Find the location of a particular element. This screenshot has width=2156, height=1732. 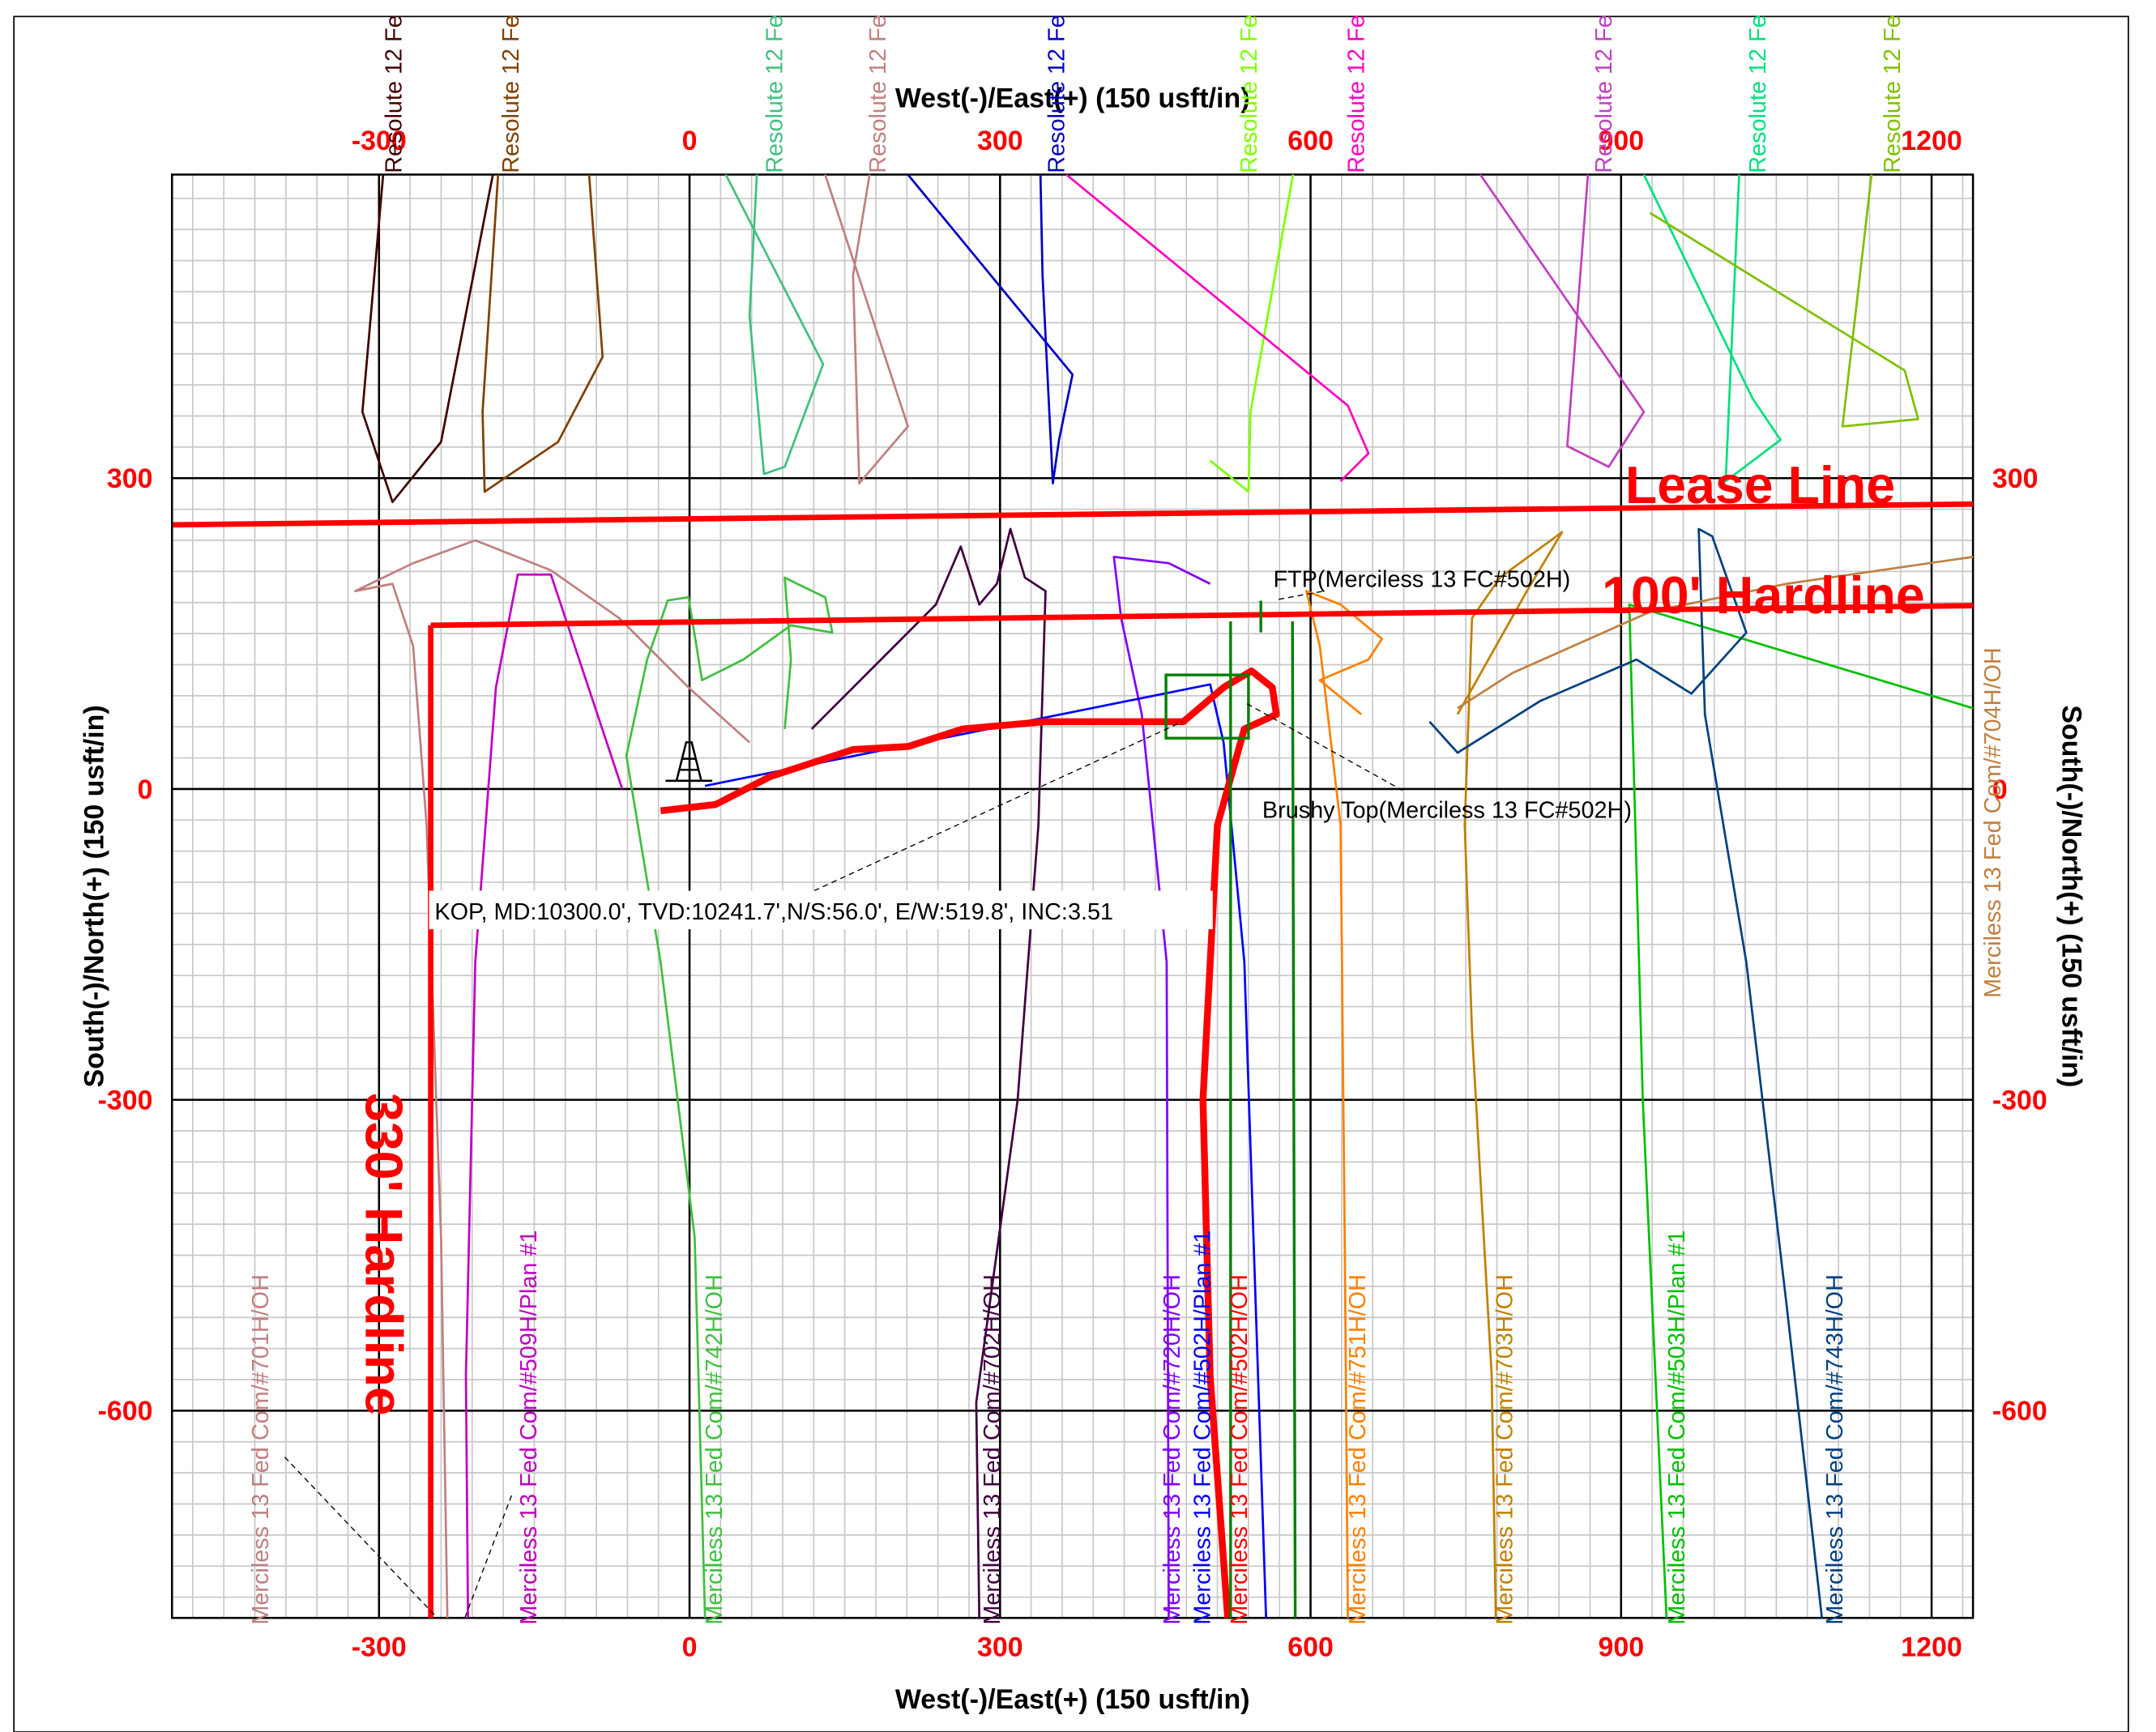

well-label: Merciless 13 Fed Com/#702H/OH is located at coordinates (992, 1450).